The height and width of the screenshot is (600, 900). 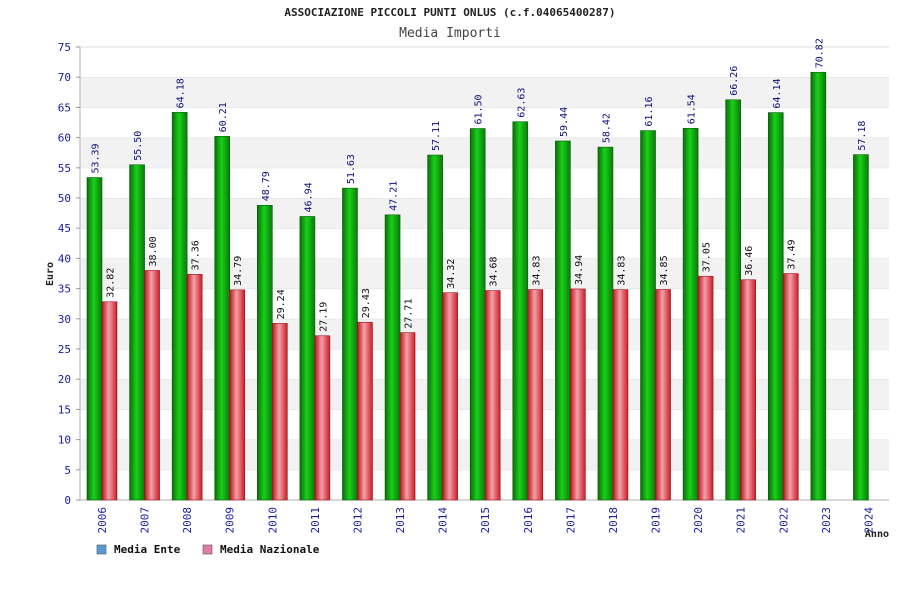 What do you see at coordinates (783, 520) in the screenshot?
I see `x-tick-label: 2022` at bounding box center [783, 520].